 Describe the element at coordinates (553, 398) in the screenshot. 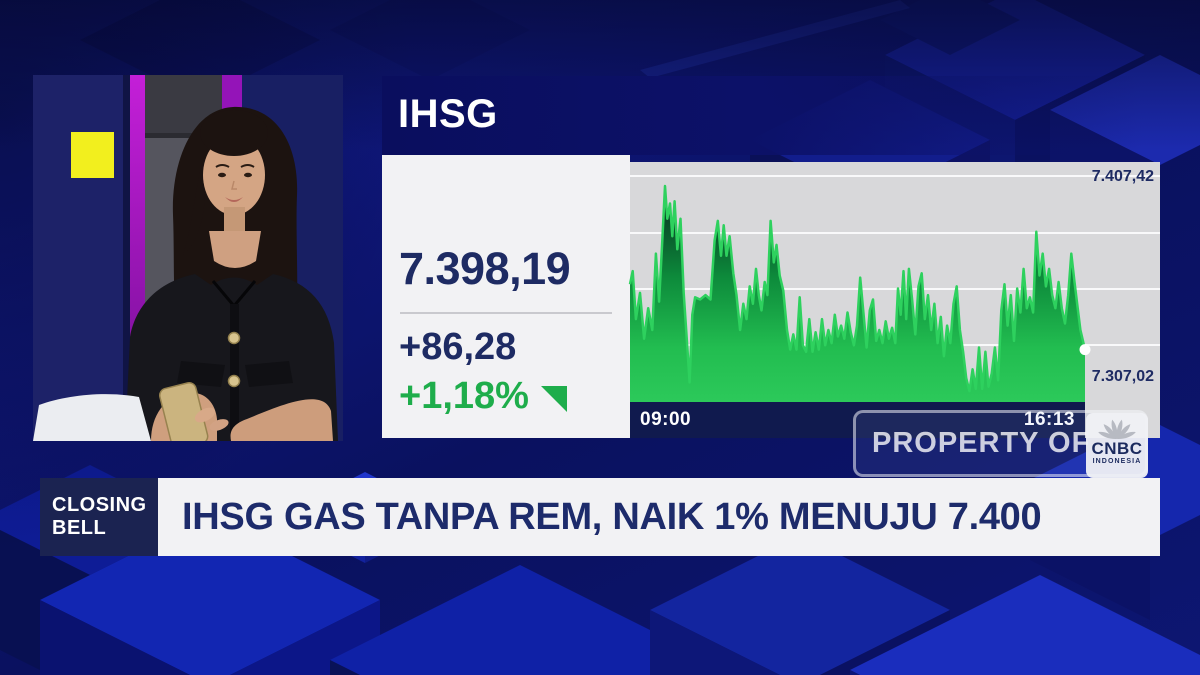

I see `direction-triangle-icon` at that location.